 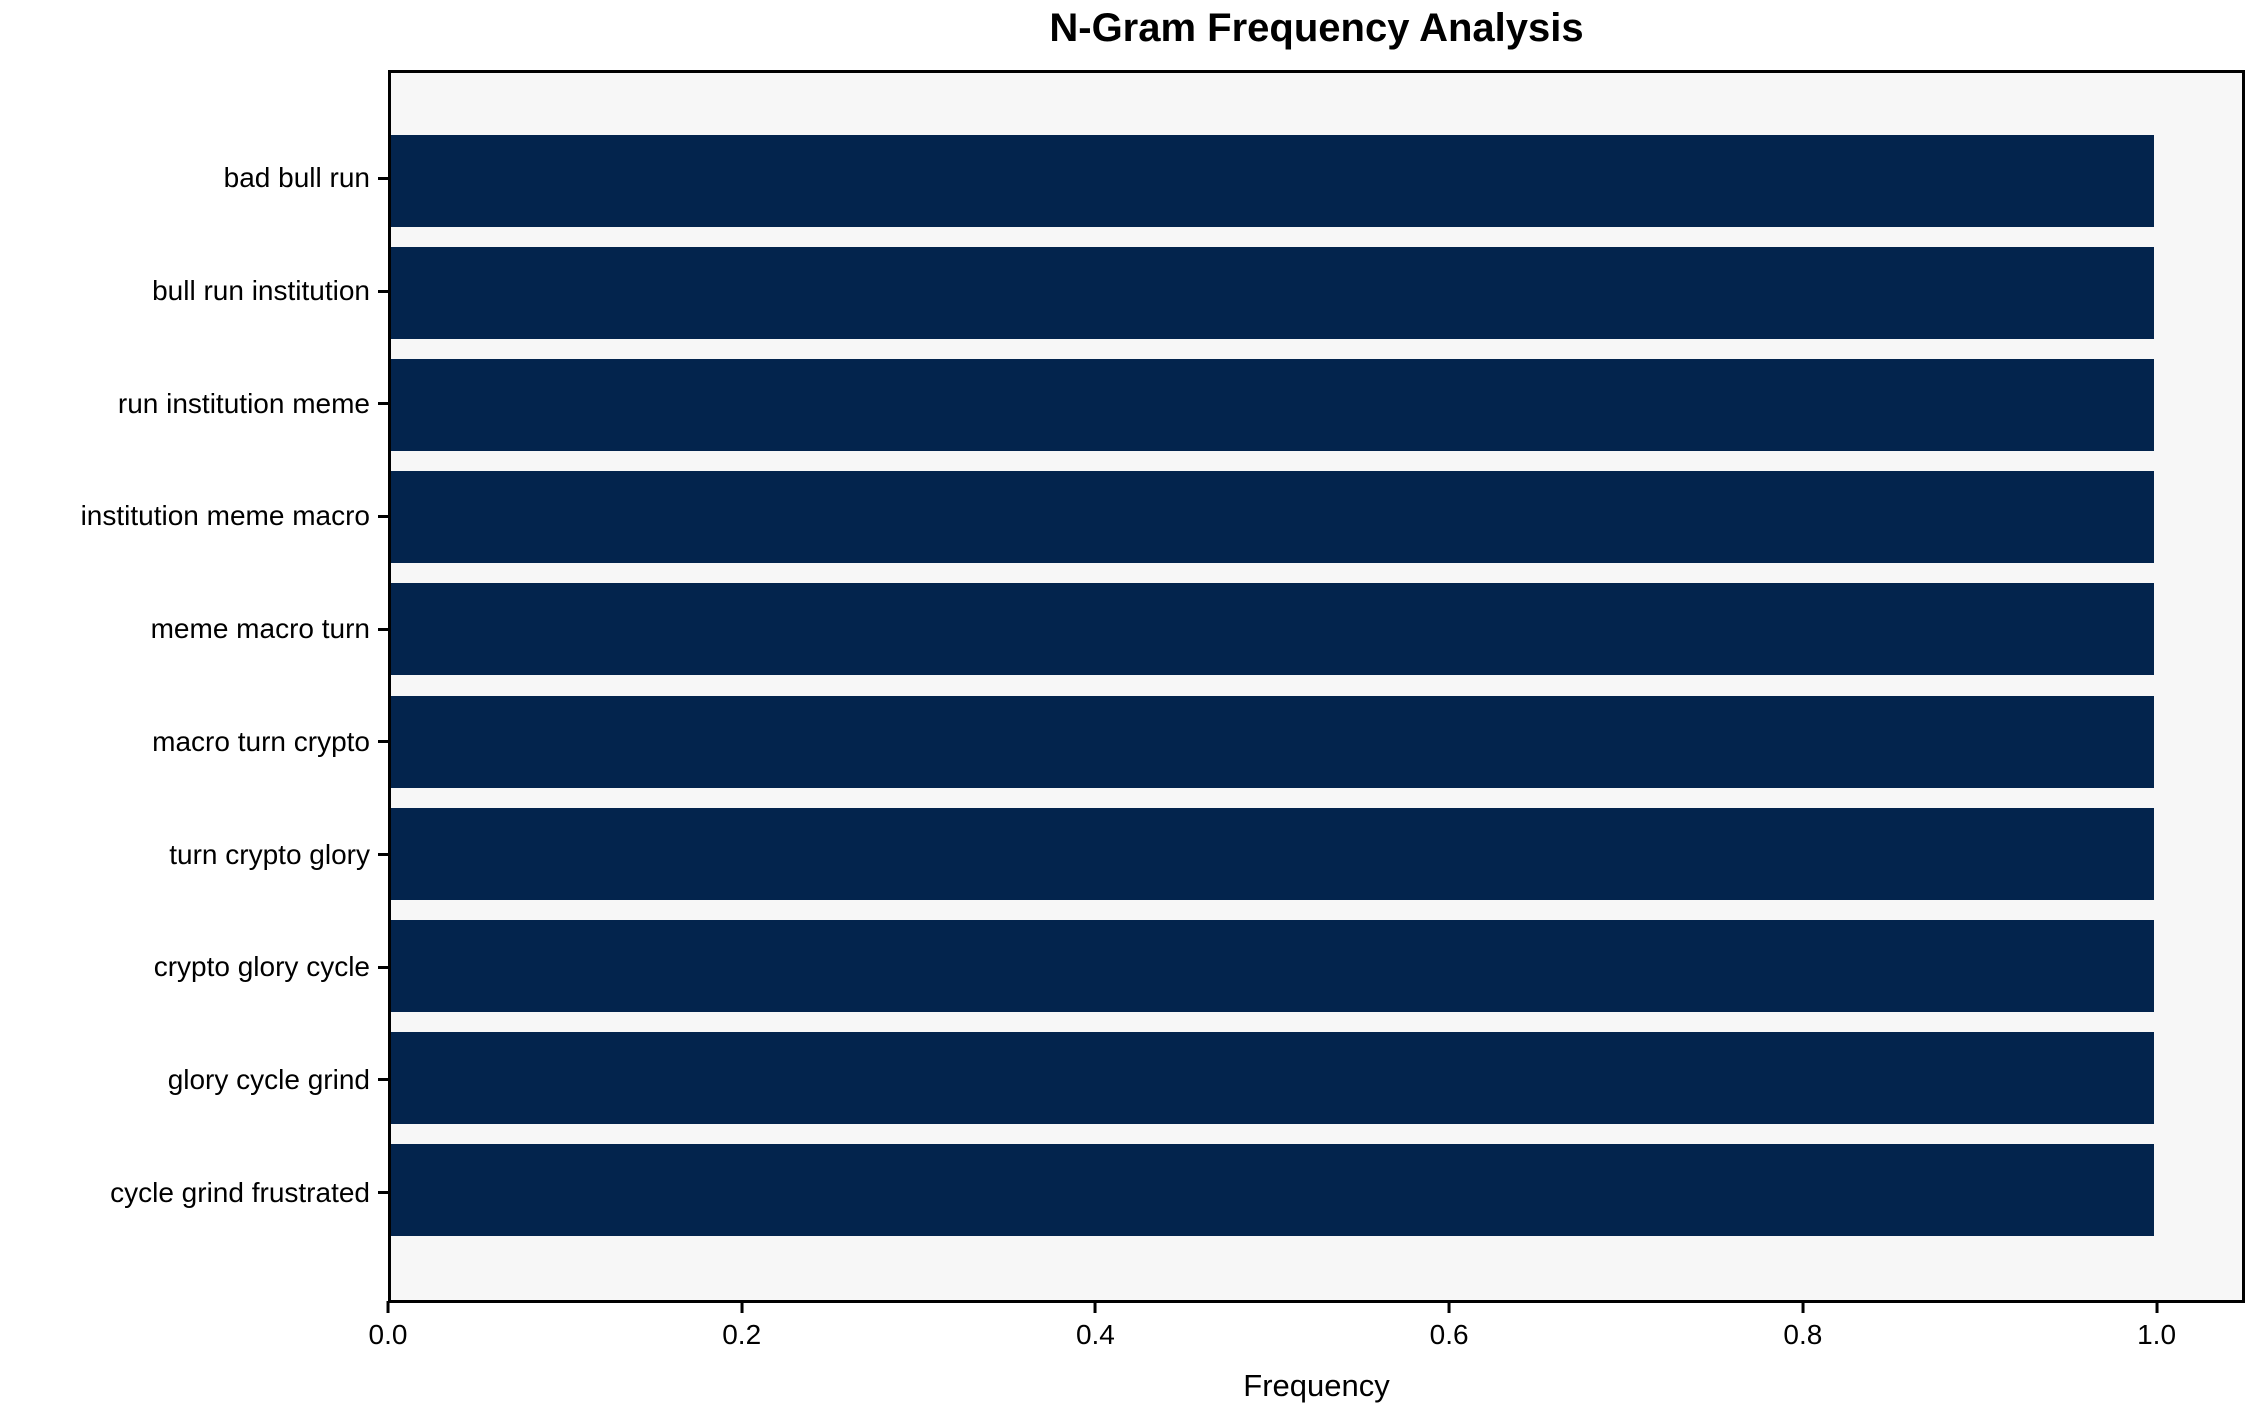 I want to click on x-tick-label: 0.8, so click(x=1803, y=1334).